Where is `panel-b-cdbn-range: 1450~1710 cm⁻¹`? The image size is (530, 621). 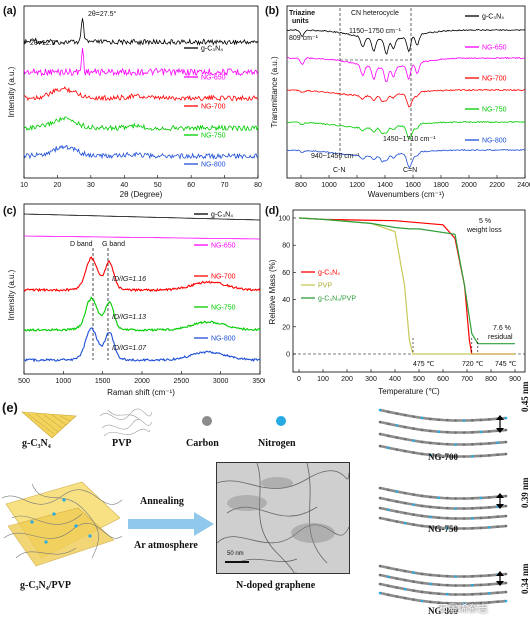
panel-b-cdbn-range: 1450~1710 cm⁻¹ is located at coordinates (409, 139).